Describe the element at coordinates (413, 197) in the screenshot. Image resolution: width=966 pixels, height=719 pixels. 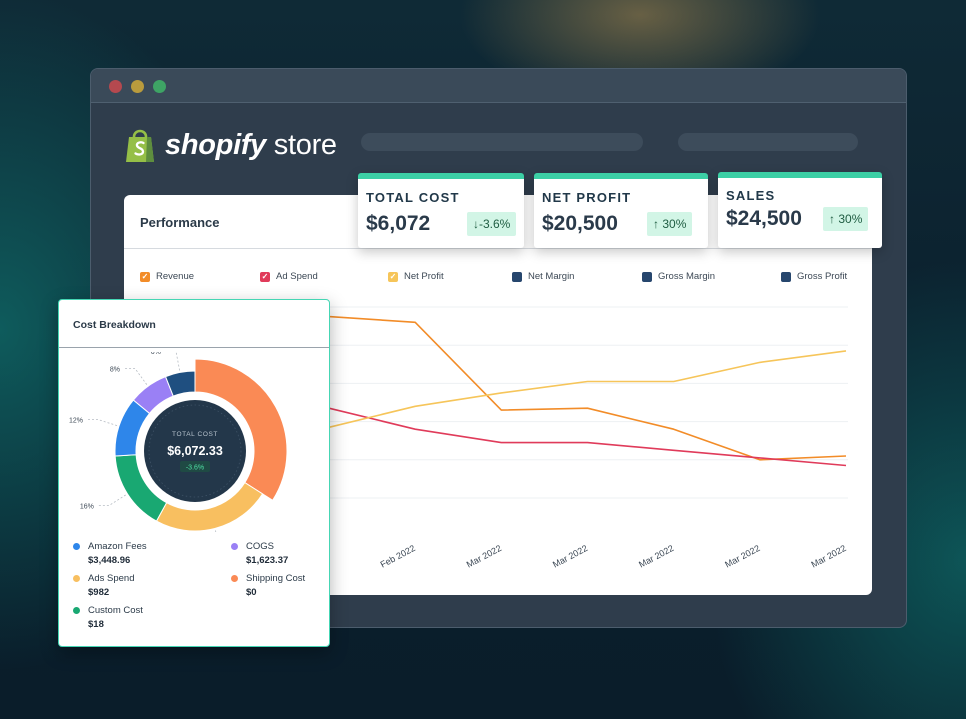
I see `stat-label: TOTAL COST` at that location.